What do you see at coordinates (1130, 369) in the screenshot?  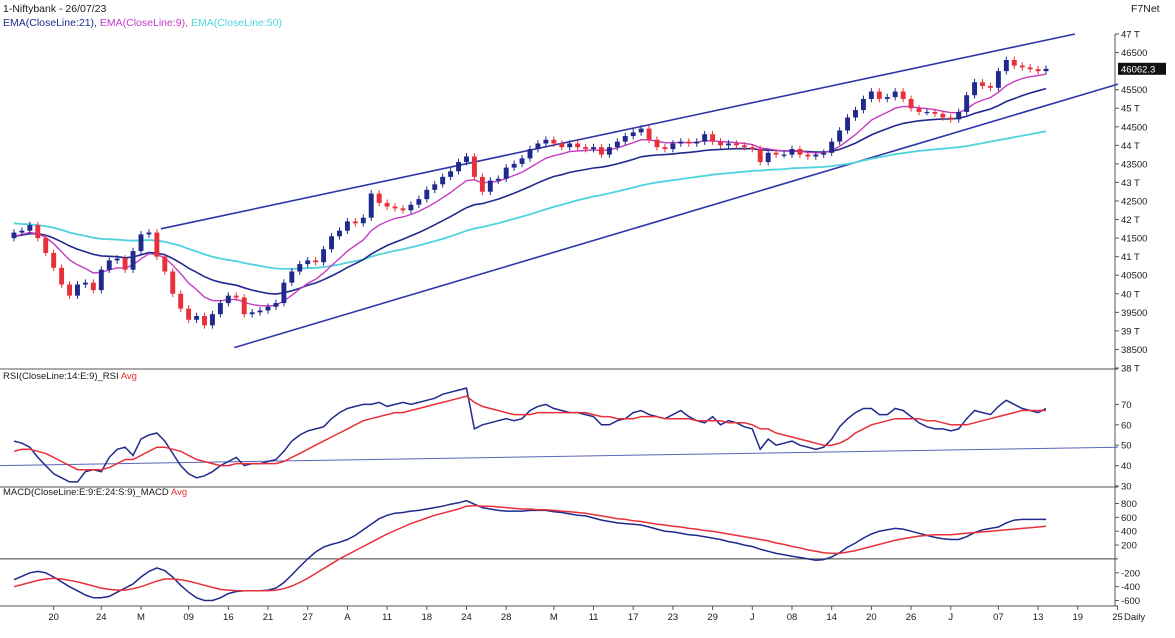 I see `y-tick-label: 38 T` at bounding box center [1130, 369].